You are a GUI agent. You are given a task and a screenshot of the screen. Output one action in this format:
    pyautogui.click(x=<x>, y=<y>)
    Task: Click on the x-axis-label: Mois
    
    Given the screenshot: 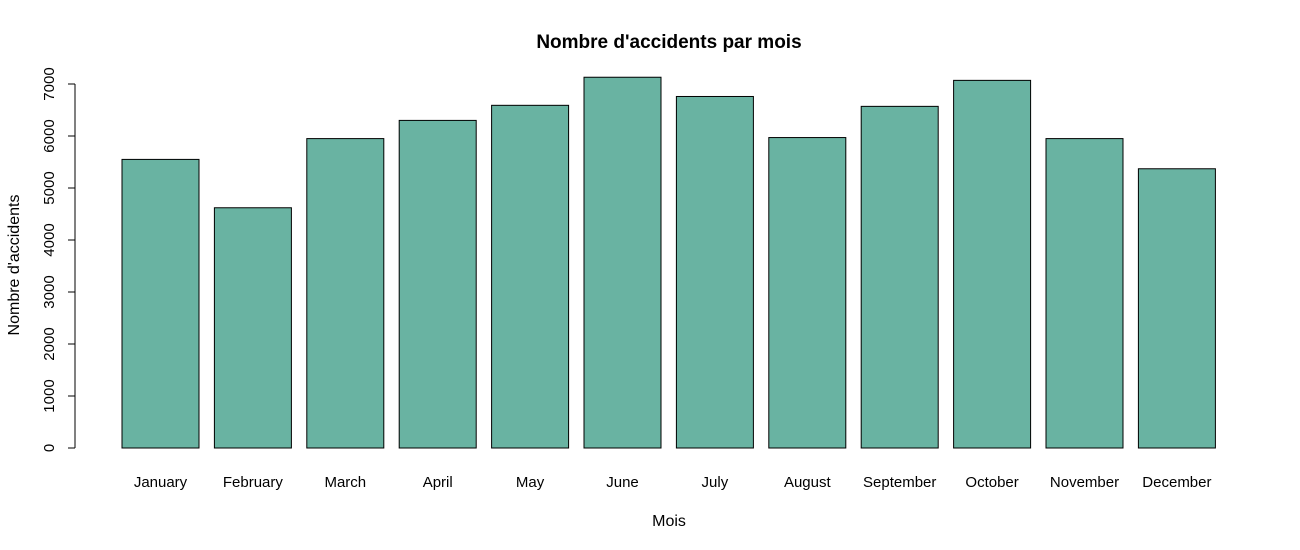 What is the action you would take?
    pyautogui.click(x=669, y=521)
    